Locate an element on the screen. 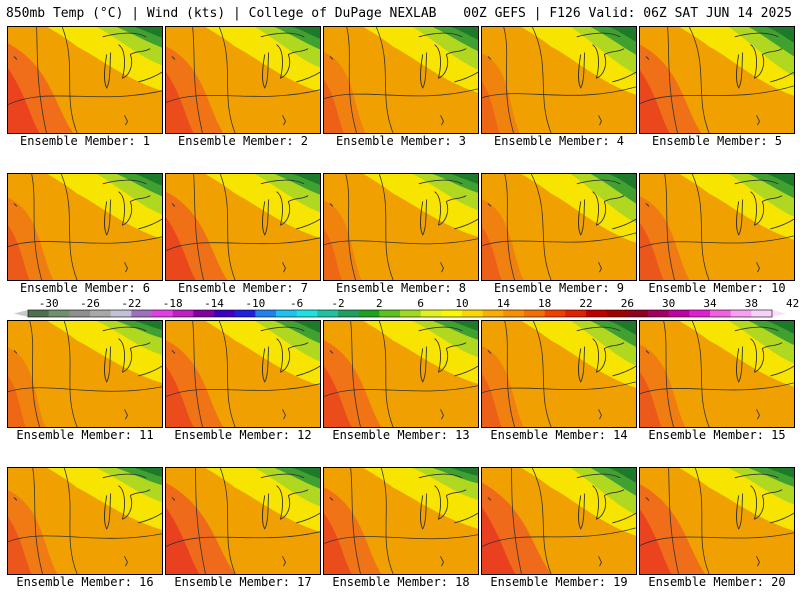 This screenshot has height=600, width=800. colorbar-tick-label: 26 is located at coordinates (627, 303).